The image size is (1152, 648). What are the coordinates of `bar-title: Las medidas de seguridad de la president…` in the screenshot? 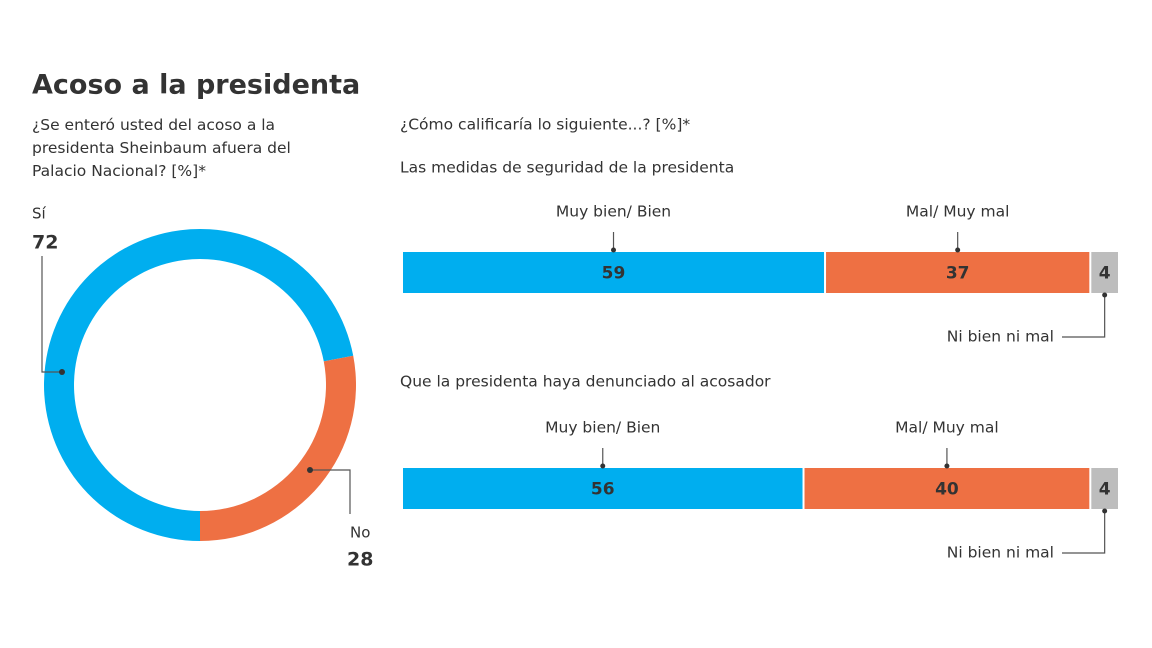 It's located at (567, 168).